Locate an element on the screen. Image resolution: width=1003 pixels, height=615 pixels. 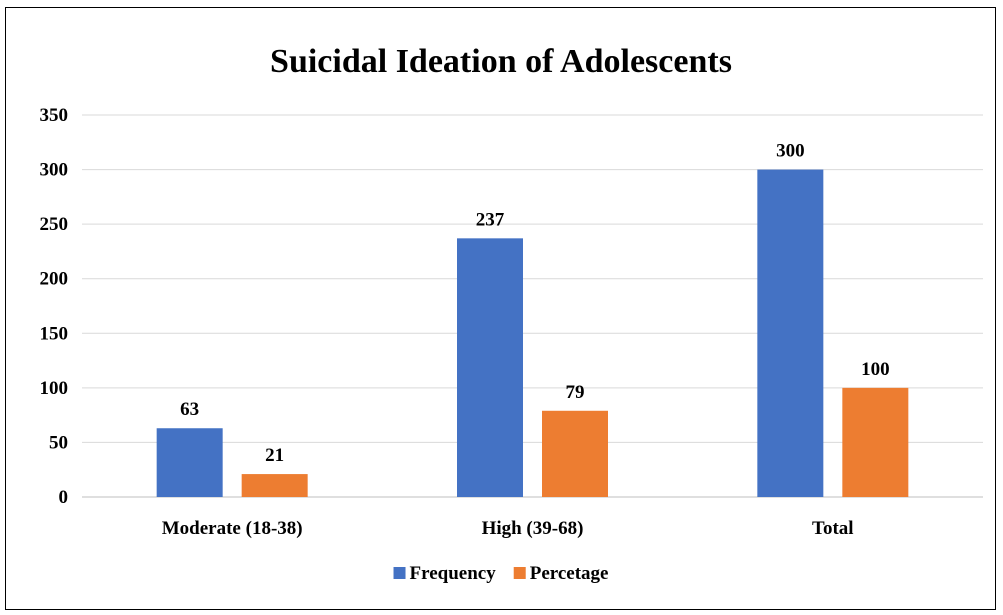
y-tick-label: 200 is located at coordinates (54, 279).